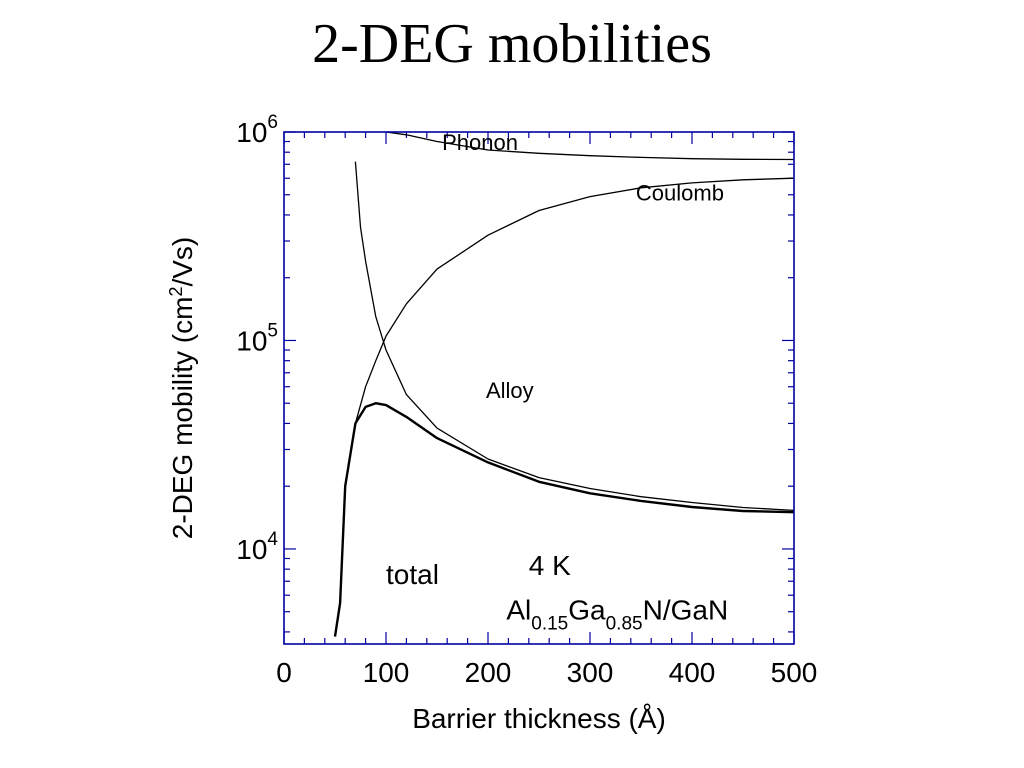  Describe the element at coordinates (574, 300) in the screenshot. I see `curve-coulomb` at that location.